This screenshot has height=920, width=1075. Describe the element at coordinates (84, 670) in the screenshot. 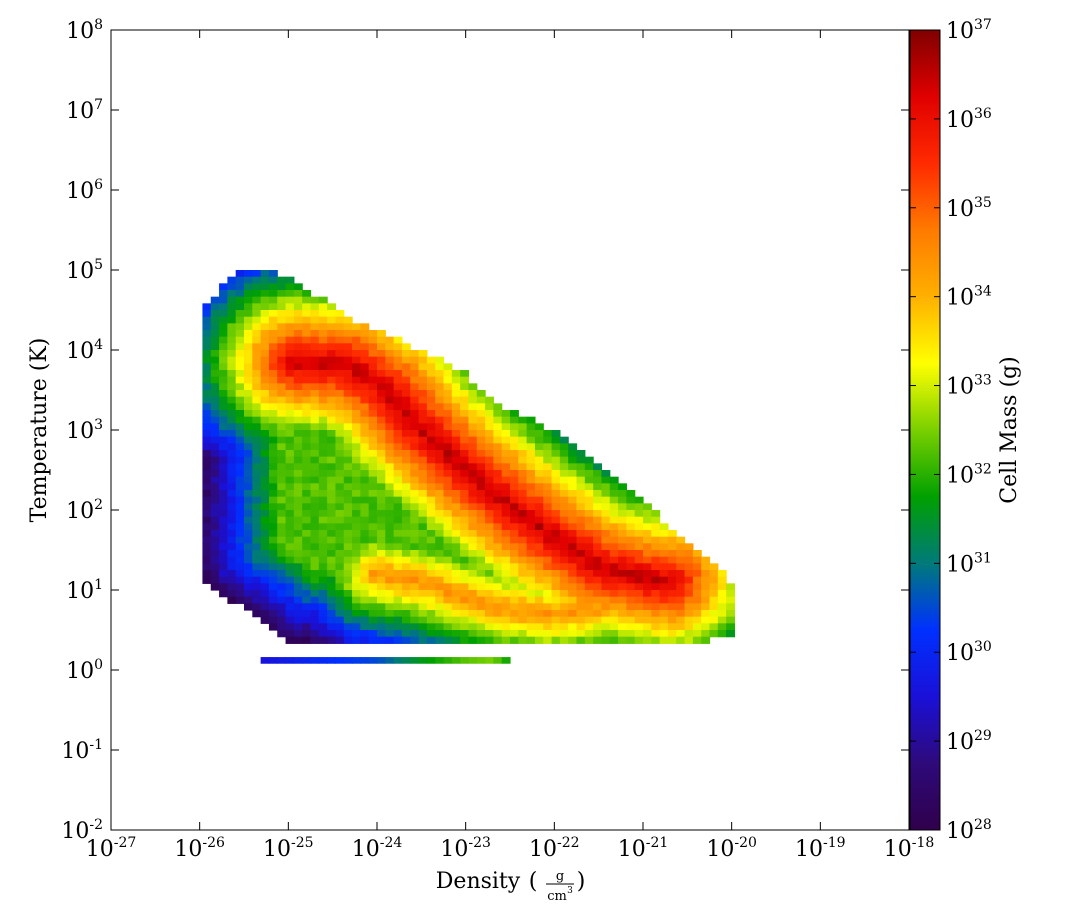

I see `y-tick-label: 100` at that location.